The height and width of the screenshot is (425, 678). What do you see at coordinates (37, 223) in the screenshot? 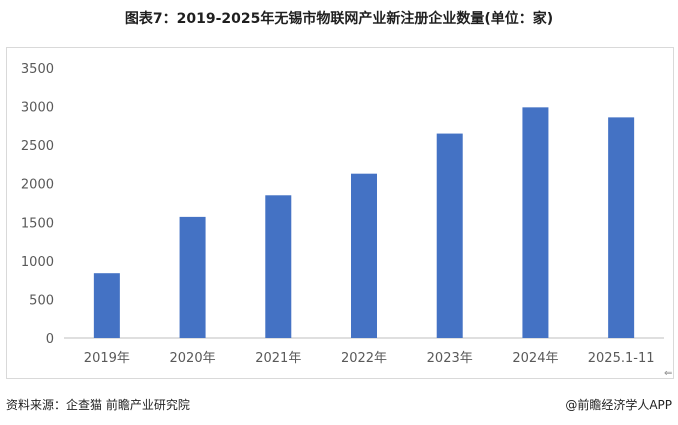
I see `y-tick-label: 1500` at bounding box center [37, 223].